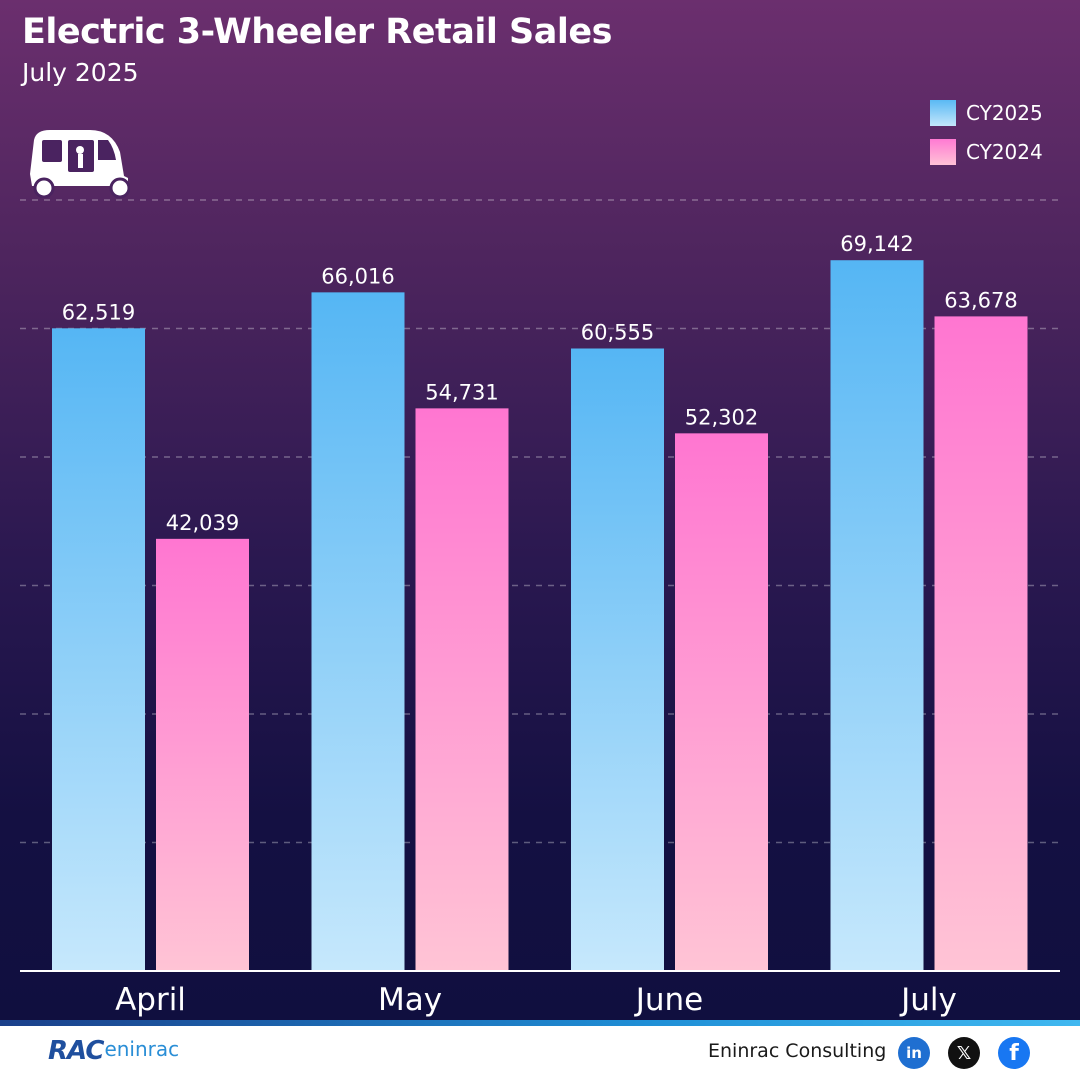 The width and height of the screenshot is (1080, 1080). I want to click on bar-cy2024-july, so click(981, 644).